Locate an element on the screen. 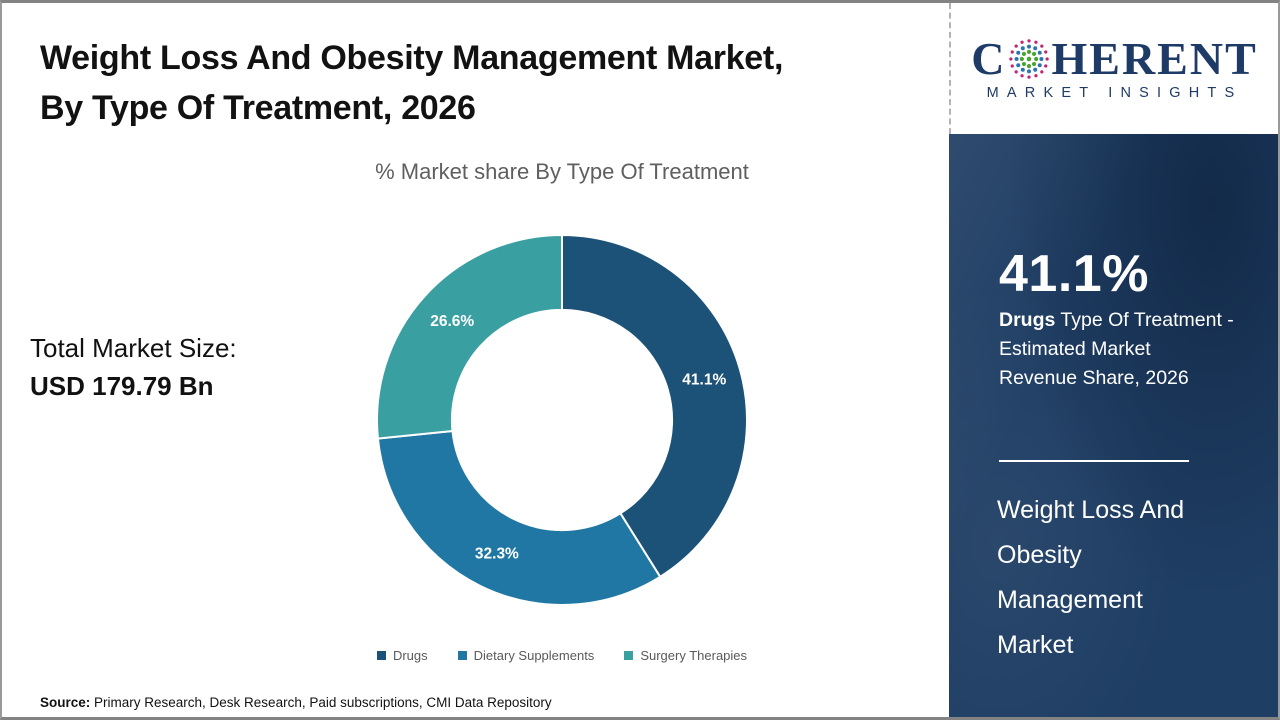 The image size is (1280, 720). sidebar-divider is located at coordinates (1094, 461).